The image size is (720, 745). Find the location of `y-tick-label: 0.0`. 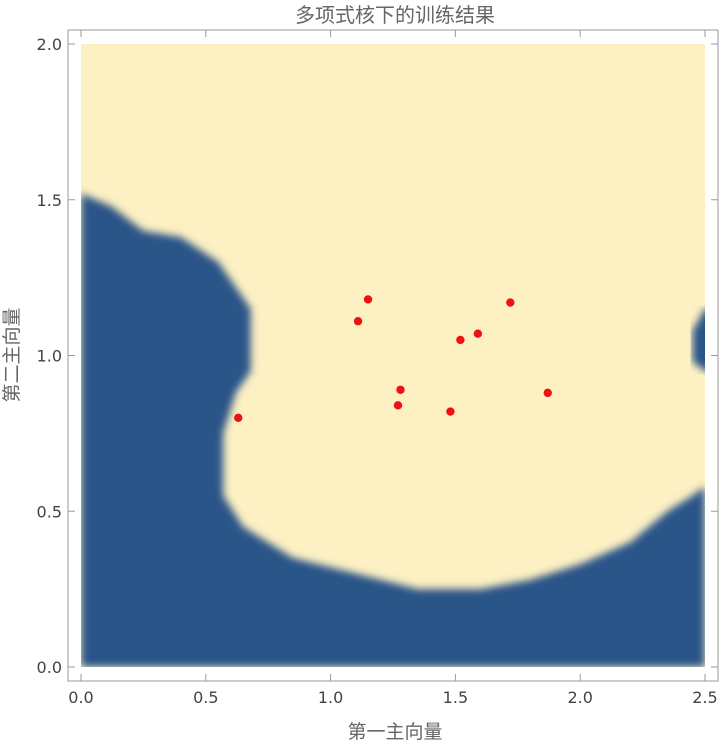

y-tick-label: 0.0 is located at coordinates (49, 667).